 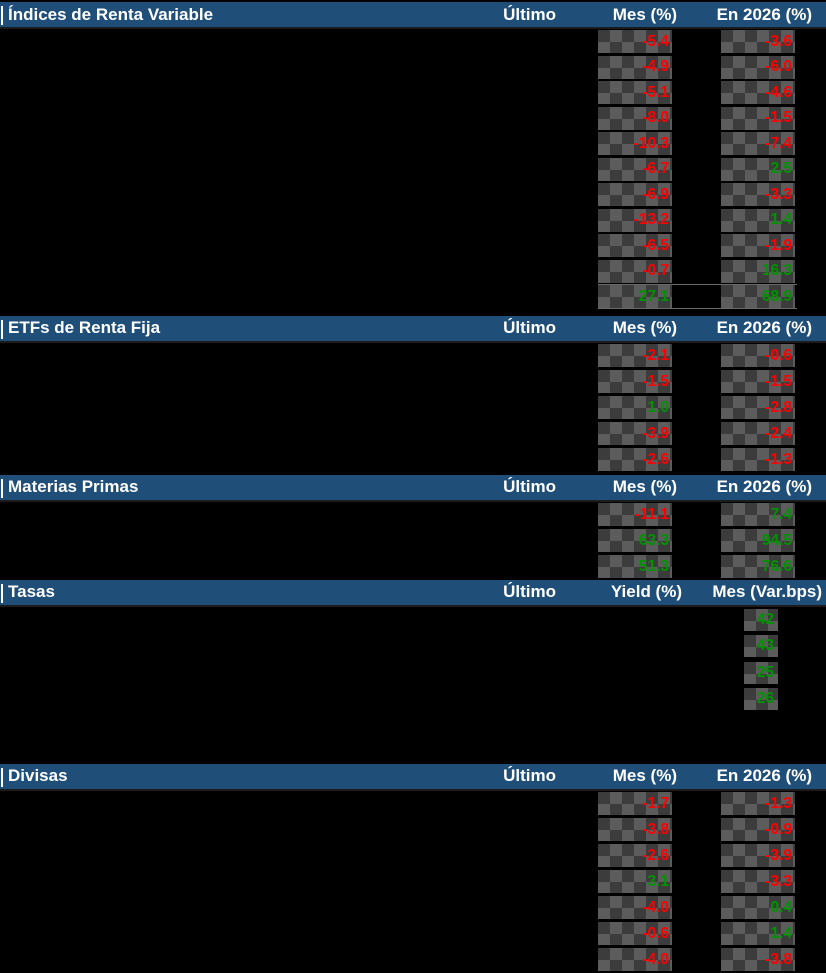 What do you see at coordinates (635, 246) in the screenshot?
I see `value-chip: -6.5` at bounding box center [635, 246].